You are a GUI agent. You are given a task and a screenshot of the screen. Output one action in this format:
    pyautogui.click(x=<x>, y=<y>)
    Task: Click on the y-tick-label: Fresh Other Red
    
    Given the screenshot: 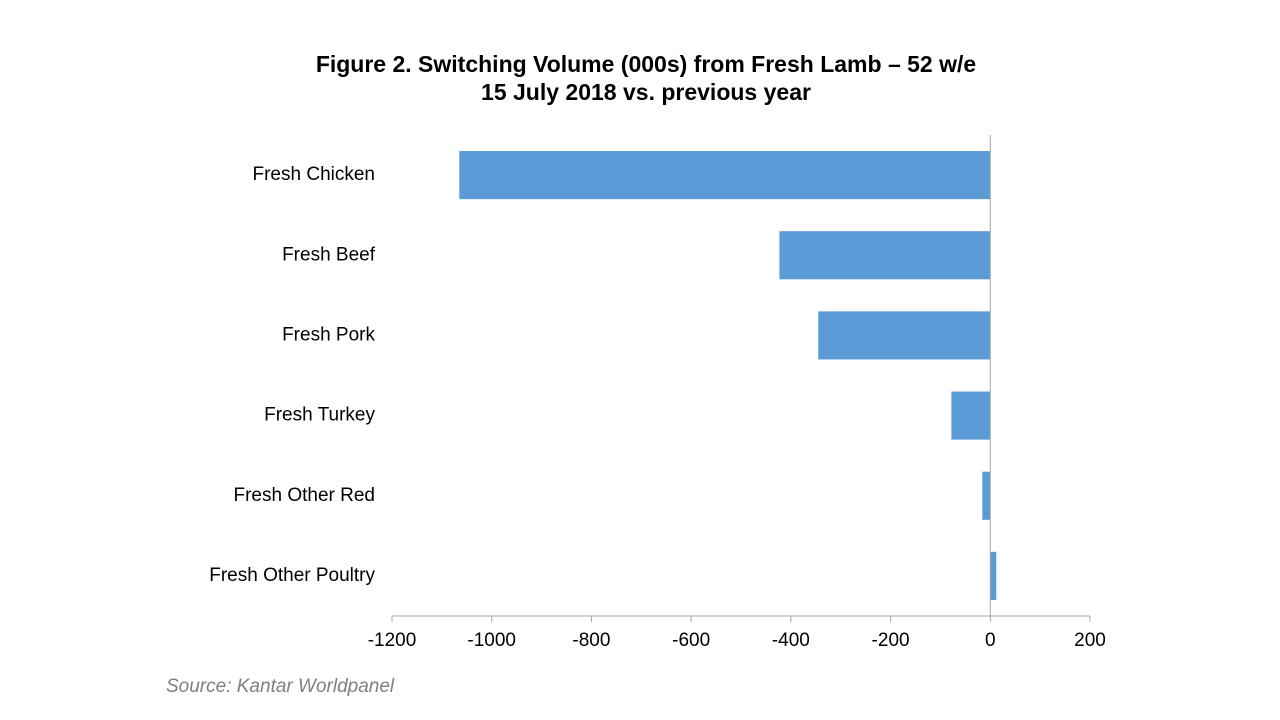 What is the action you would take?
    pyautogui.click(x=305, y=495)
    